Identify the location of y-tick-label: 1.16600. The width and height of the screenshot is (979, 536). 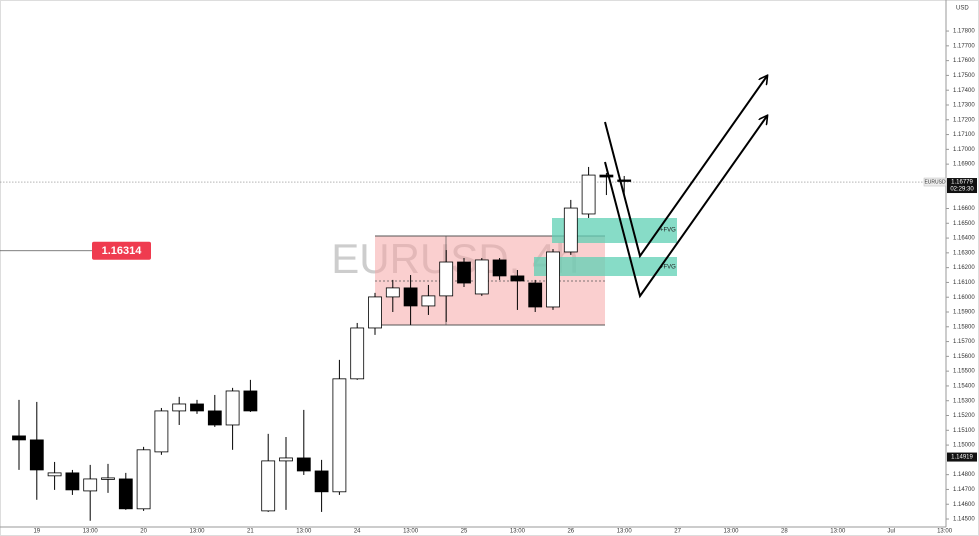
(964, 209).